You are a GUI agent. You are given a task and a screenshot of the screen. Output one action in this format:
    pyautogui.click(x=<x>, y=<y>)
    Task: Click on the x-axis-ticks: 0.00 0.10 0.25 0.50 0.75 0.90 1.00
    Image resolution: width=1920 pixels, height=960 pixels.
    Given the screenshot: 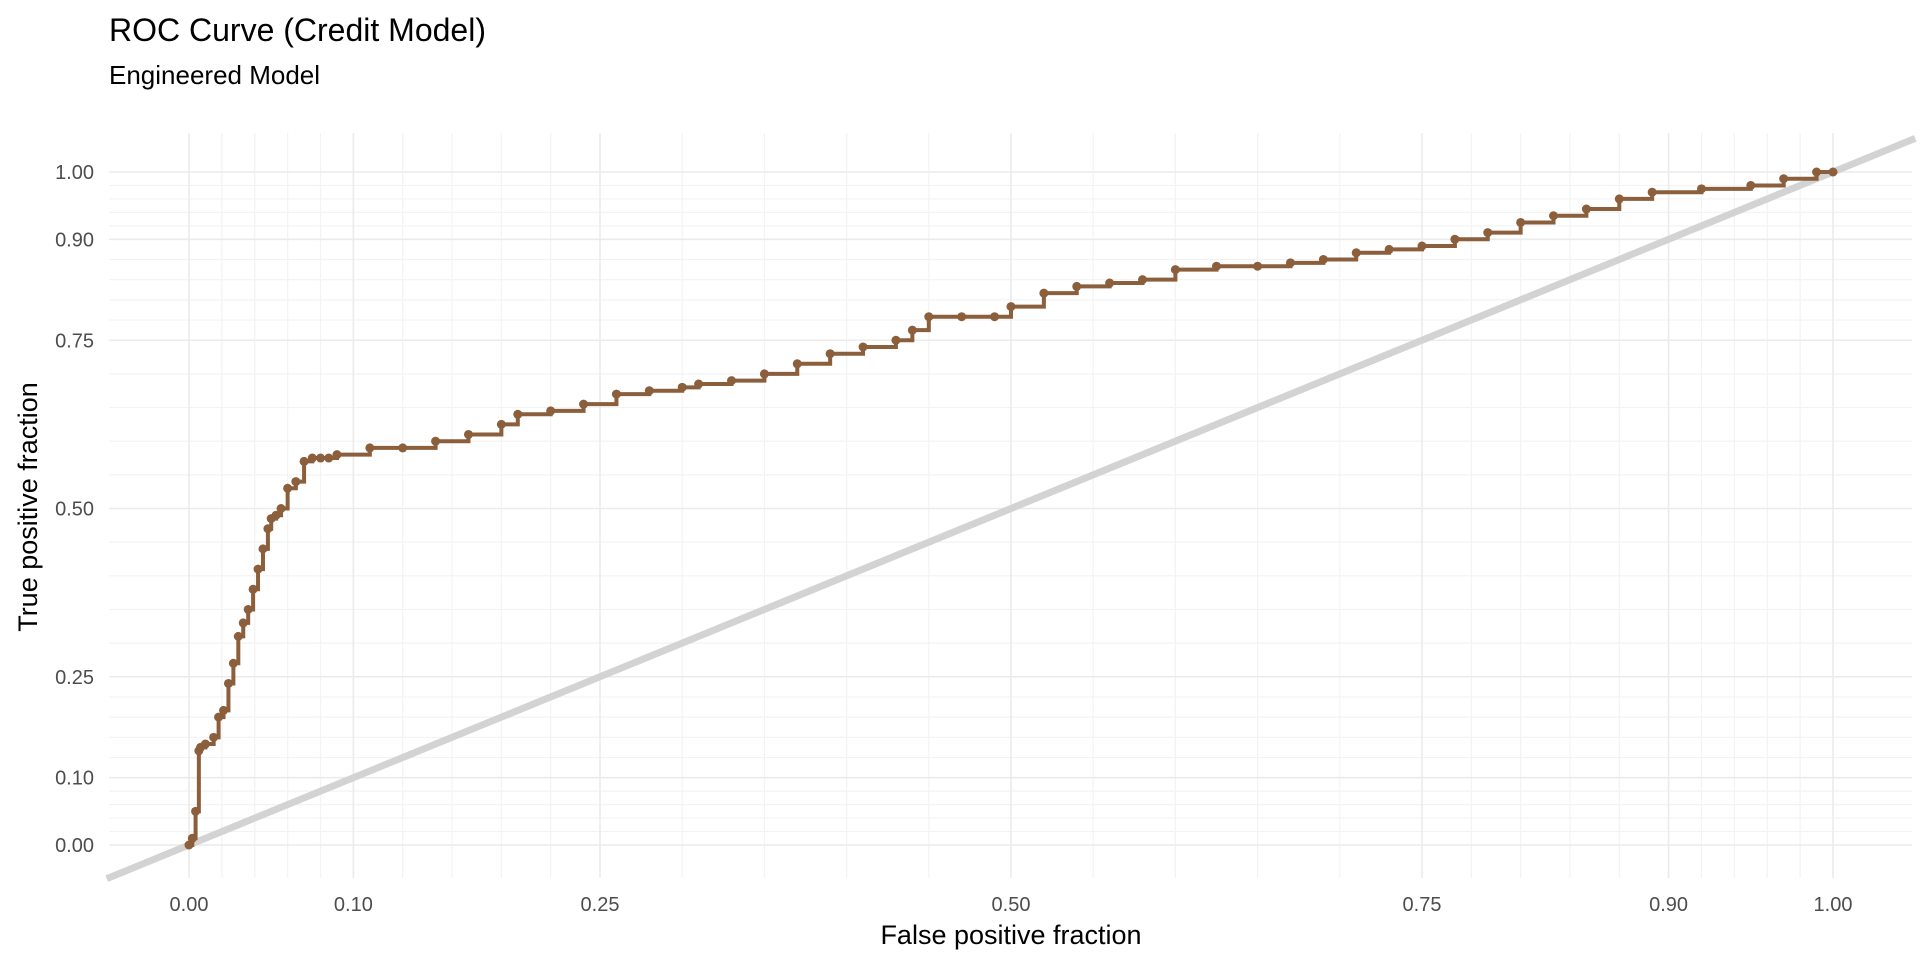 What is the action you would take?
    pyautogui.click(x=1011, y=905)
    